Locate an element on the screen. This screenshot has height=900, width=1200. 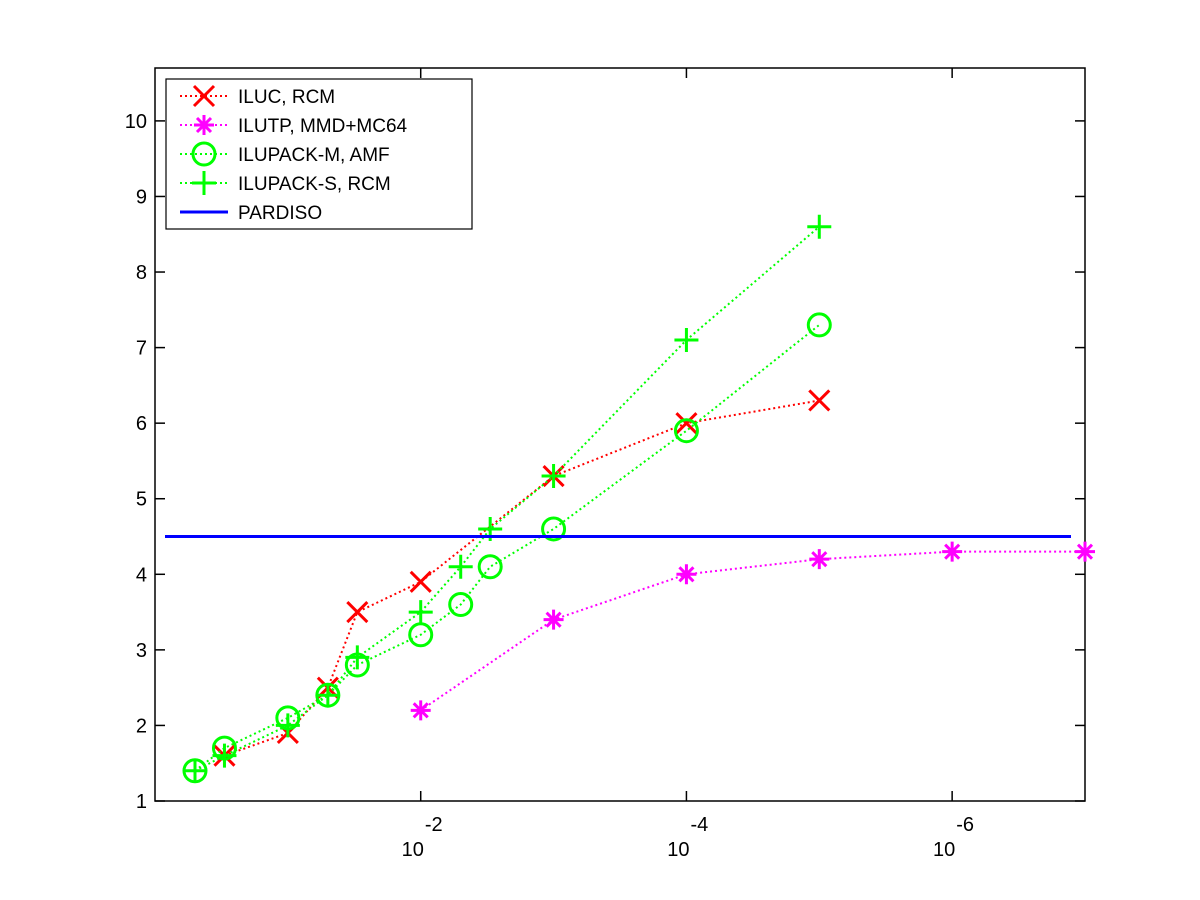
legend-item: ILUTP, MMD+MC64 is located at coordinates (294, 126).